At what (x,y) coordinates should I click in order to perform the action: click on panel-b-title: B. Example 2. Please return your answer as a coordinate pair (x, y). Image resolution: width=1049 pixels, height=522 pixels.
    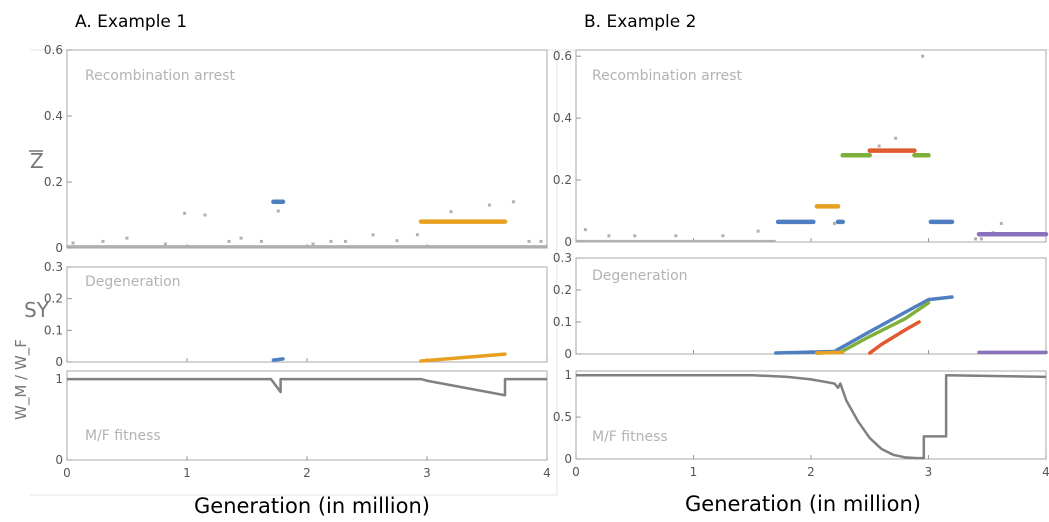
    Looking at the image, I should click on (640, 22).